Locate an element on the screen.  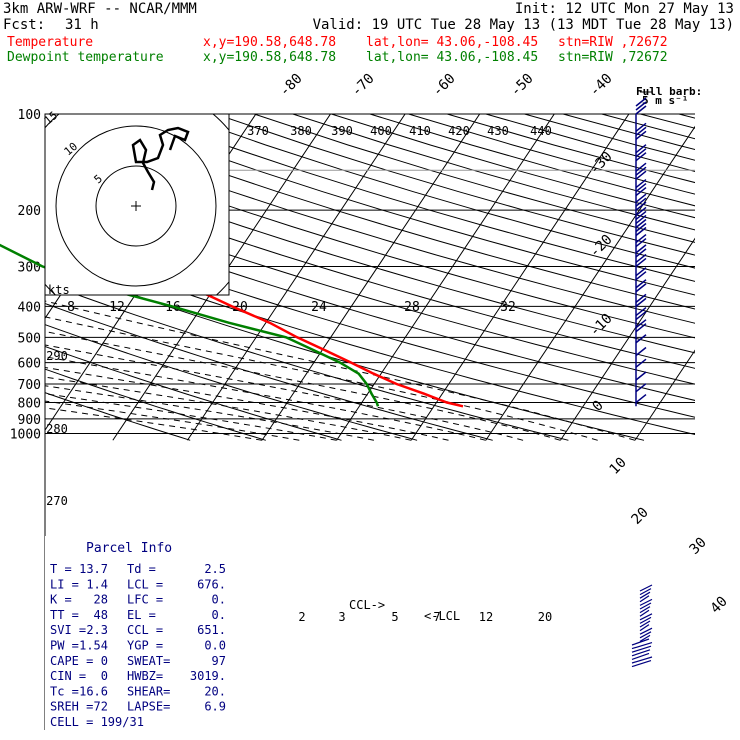
station-temperature: stn=RIW ,72672 is located at coordinates (613, 42).